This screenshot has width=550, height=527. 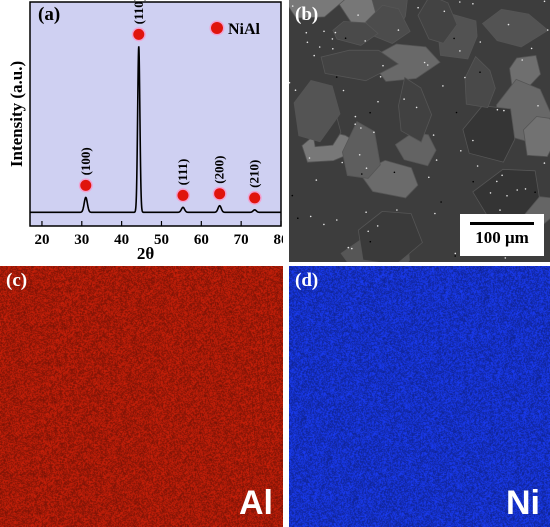 What do you see at coordinates (502, 237) in the screenshot?
I see `scale-bar-label: 100 μm` at bounding box center [502, 237].